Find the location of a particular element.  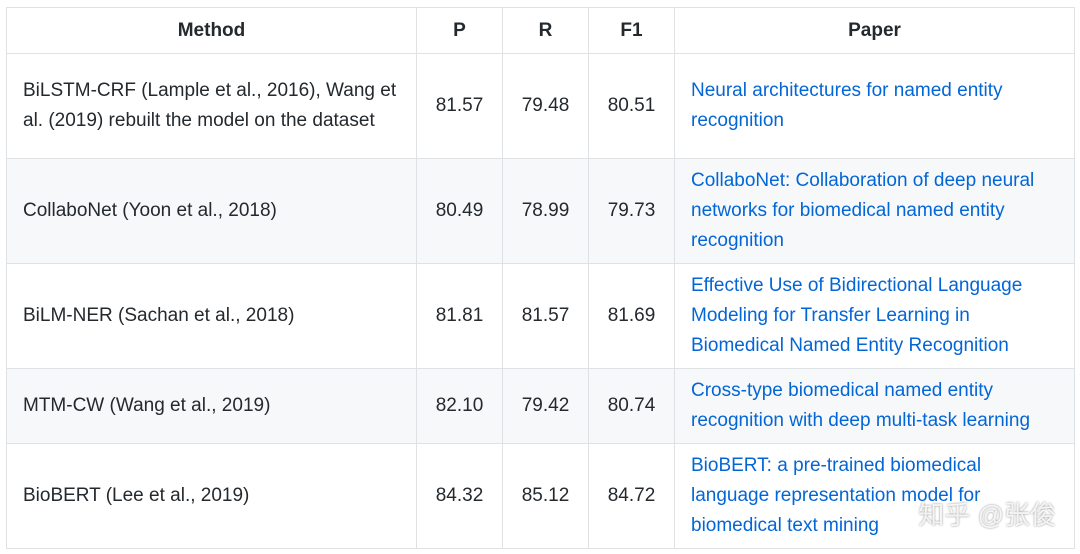

score-cell: 78.99 is located at coordinates (545, 211).